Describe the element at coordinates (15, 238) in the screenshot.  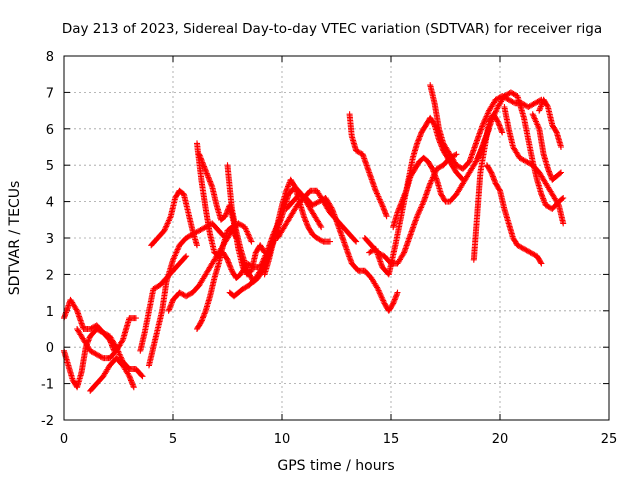
I see `y-axis-label: SDTVAR / TECUs` at that location.